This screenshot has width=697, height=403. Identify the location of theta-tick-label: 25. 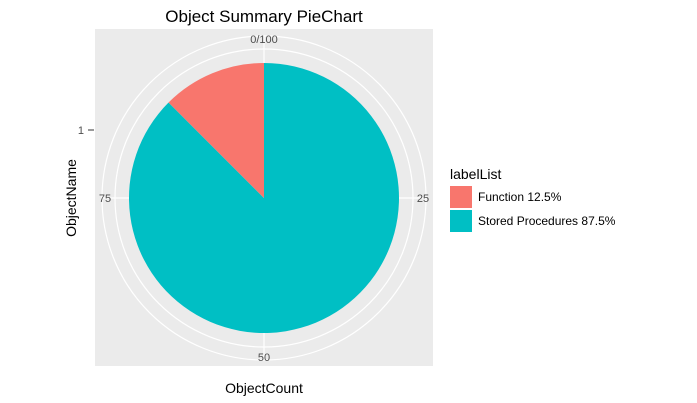
(423, 199).